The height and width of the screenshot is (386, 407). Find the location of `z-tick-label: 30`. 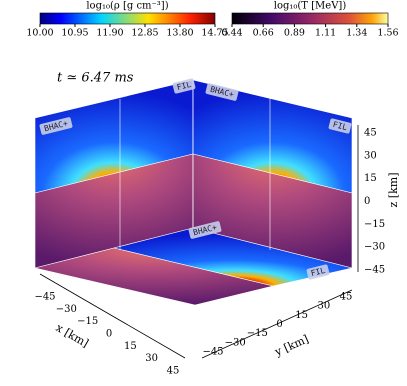

z-tick-label: 30 is located at coordinates (370, 155).